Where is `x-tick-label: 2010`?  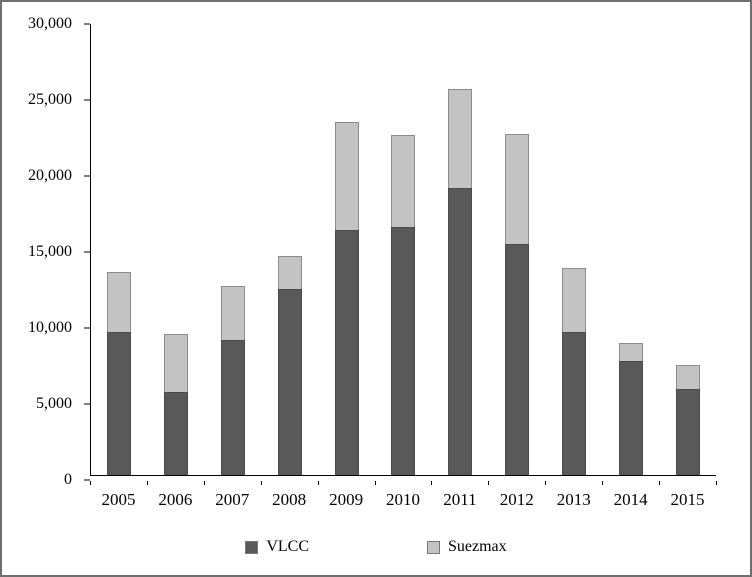 x-tick-label: 2010 is located at coordinates (402, 499).